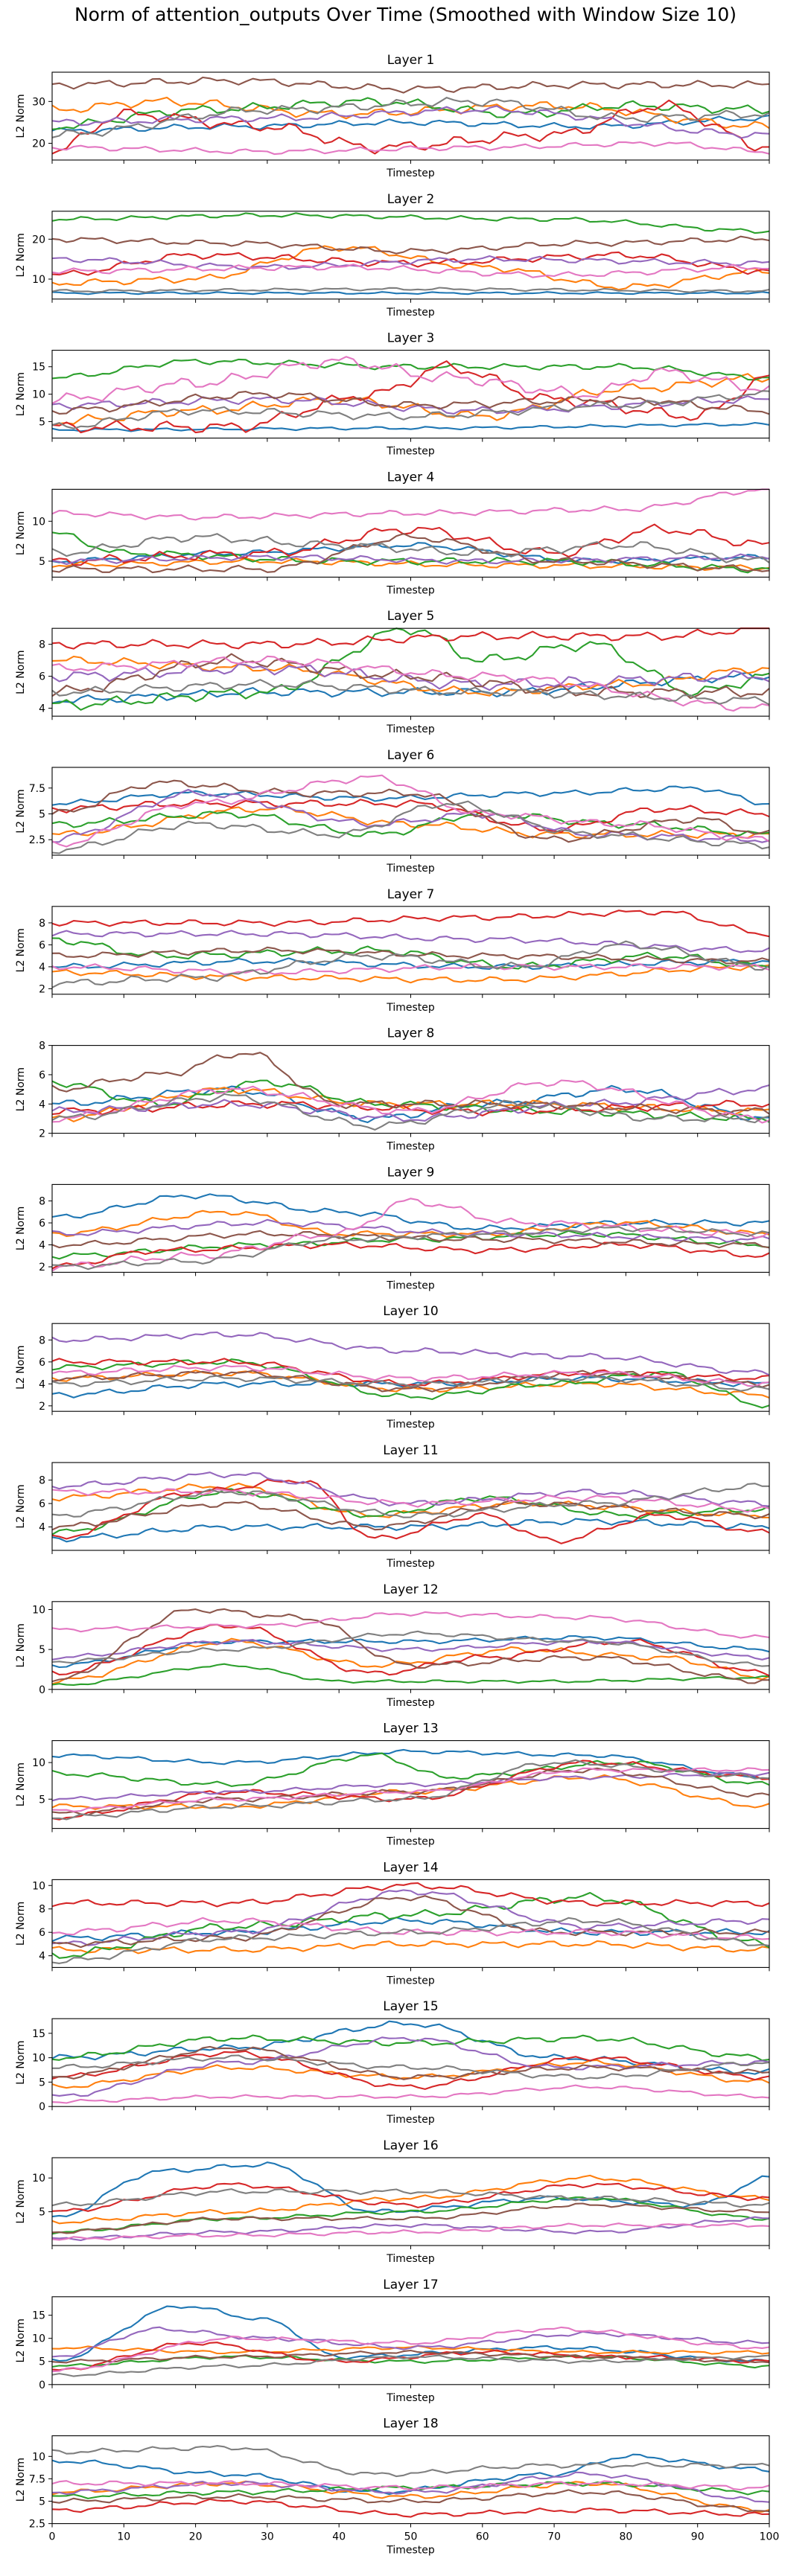  What do you see at coordinates (411, 894) in the screenshot?
I see `chart-title: Layer 7` at bounding box center [411, 894].